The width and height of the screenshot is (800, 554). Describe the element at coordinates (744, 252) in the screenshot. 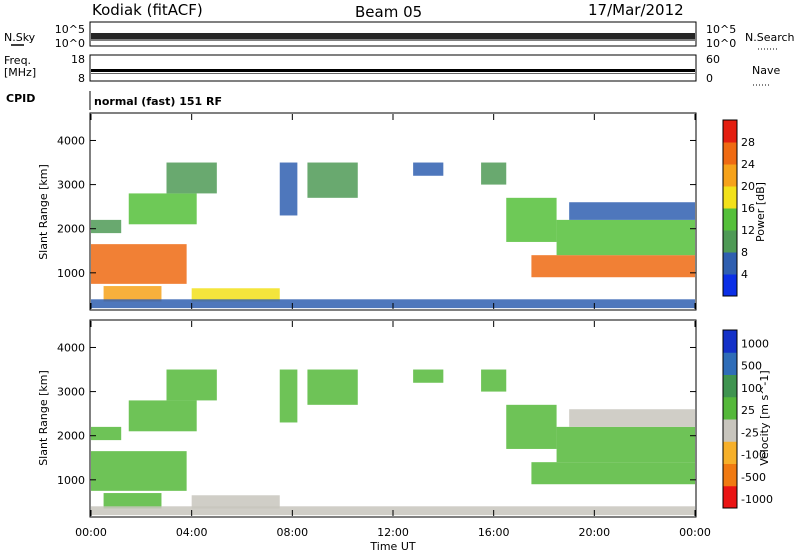

I see `colorbar-tick-label: 8` at that location.